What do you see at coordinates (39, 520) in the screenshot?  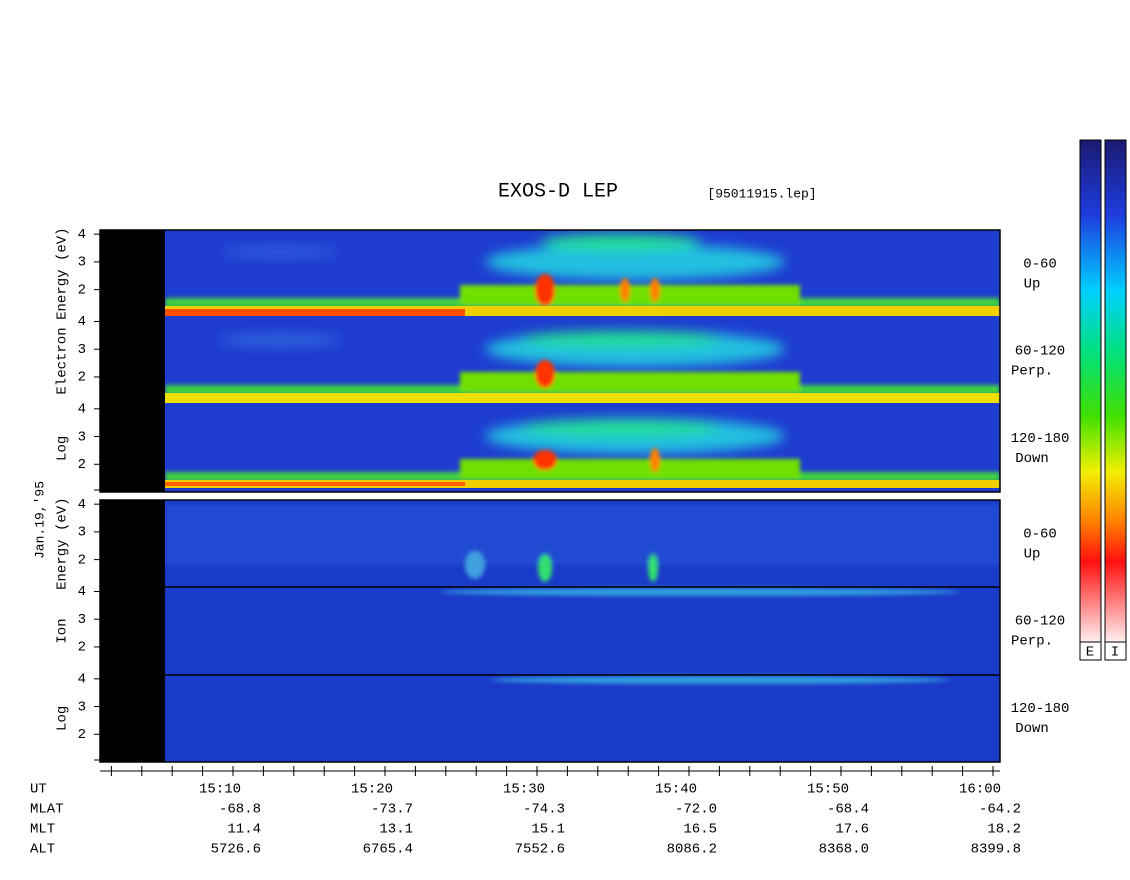 I see `date: Jan.19,'95` at bounding box center [39, 520].